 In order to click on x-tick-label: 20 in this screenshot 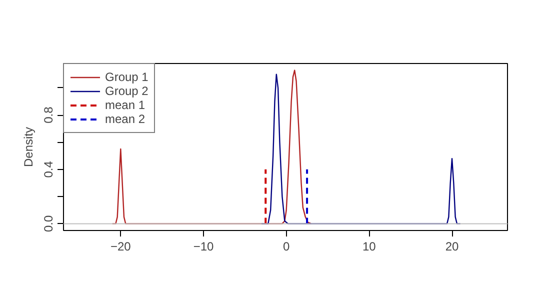, I will do `click(452, 247)`.